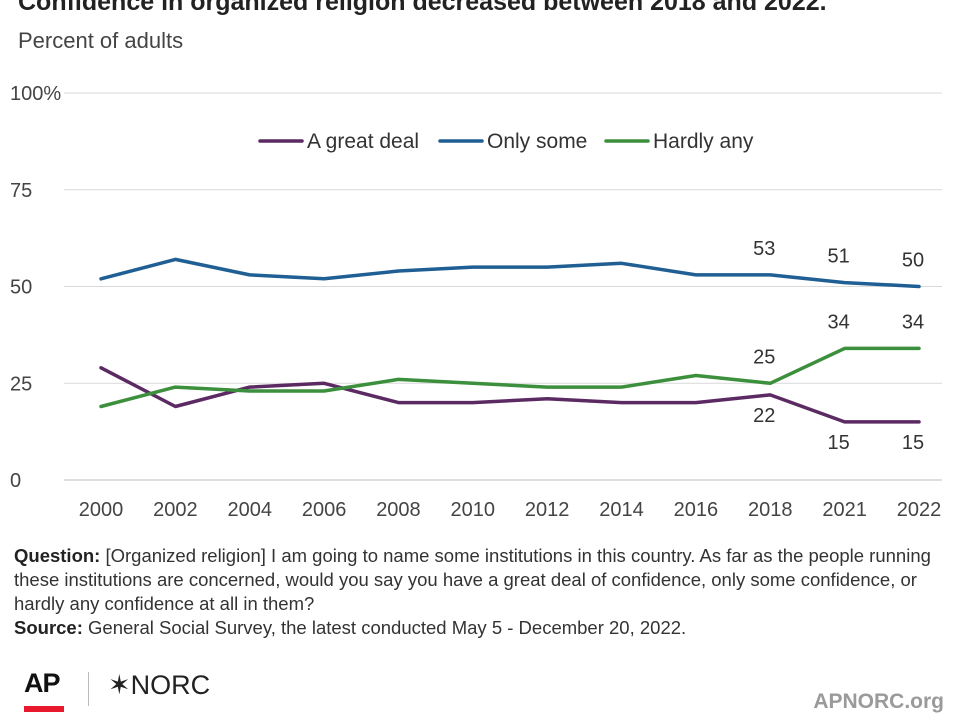  What do you see at coordinates (696, 510) in the screenshot?
I see `x-tick-label: 2016` at bounding box center [696, 510].